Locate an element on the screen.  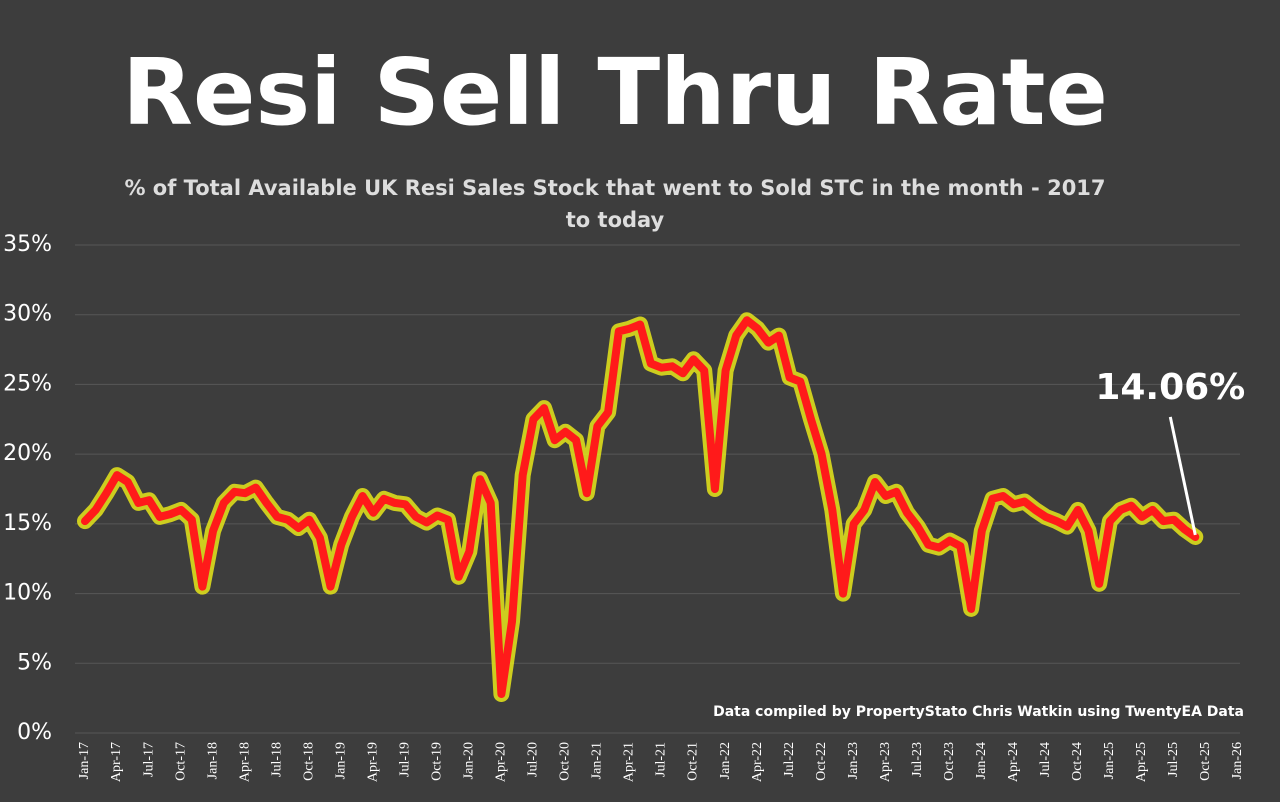
x-tick-label: Jul-25 is located at coordinates (1173, 759).